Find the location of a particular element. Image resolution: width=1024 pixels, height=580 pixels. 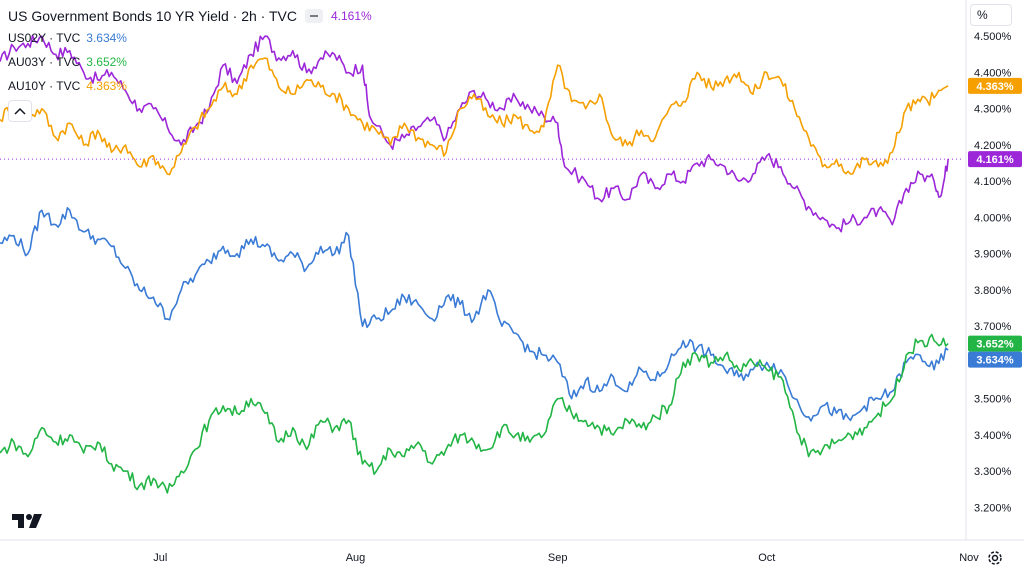

y-tick-label: 3.200% is located at coordinates (993, 508).